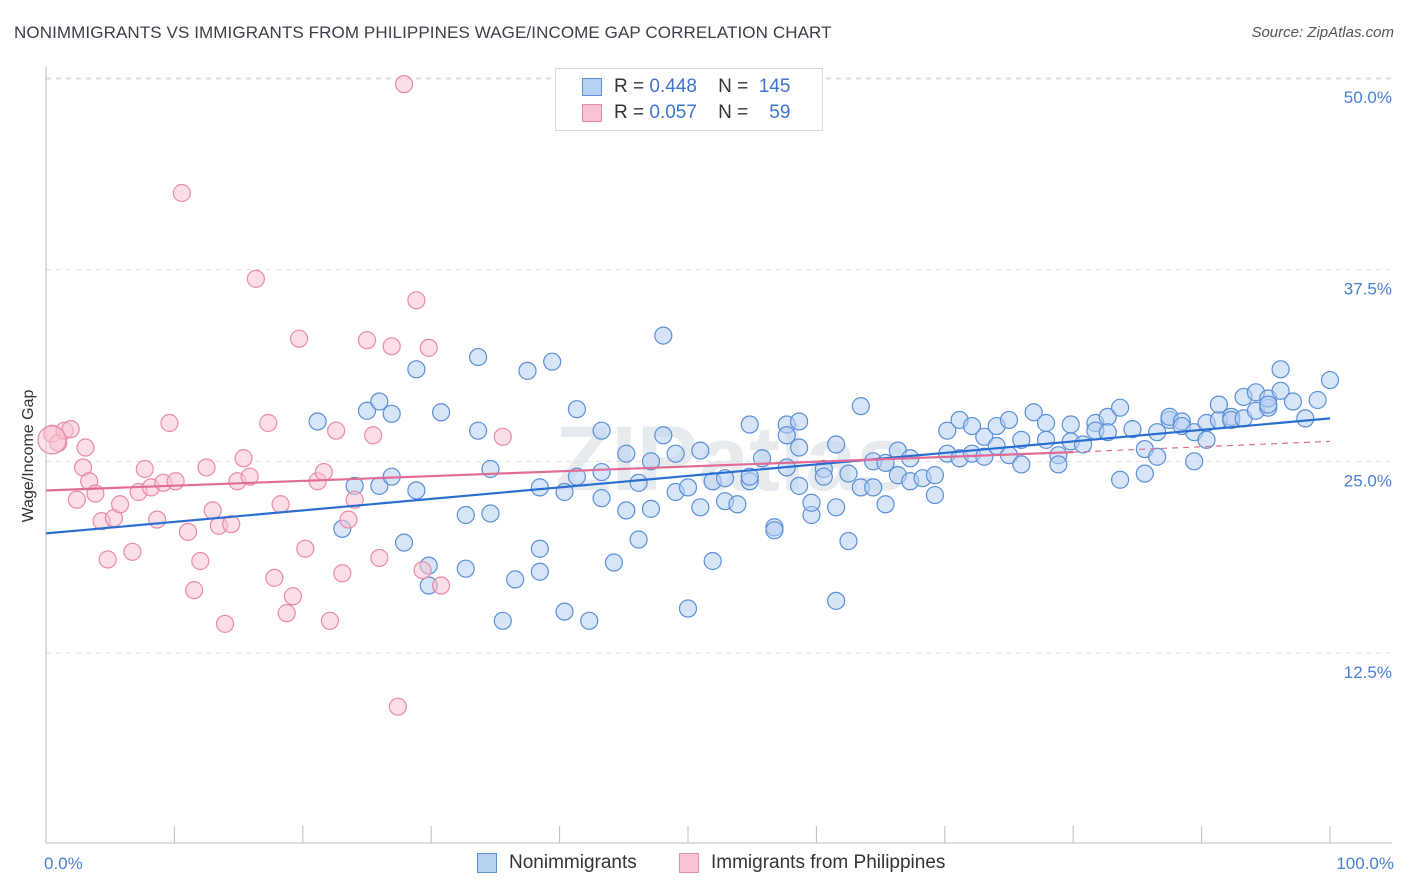 Image resolution: width=1406 pixels, height=892 pixels. Describe the element at coordinates (1322, 32) in the screenshot. I see `source-label: Source: ZipAtlas.com` at that location.